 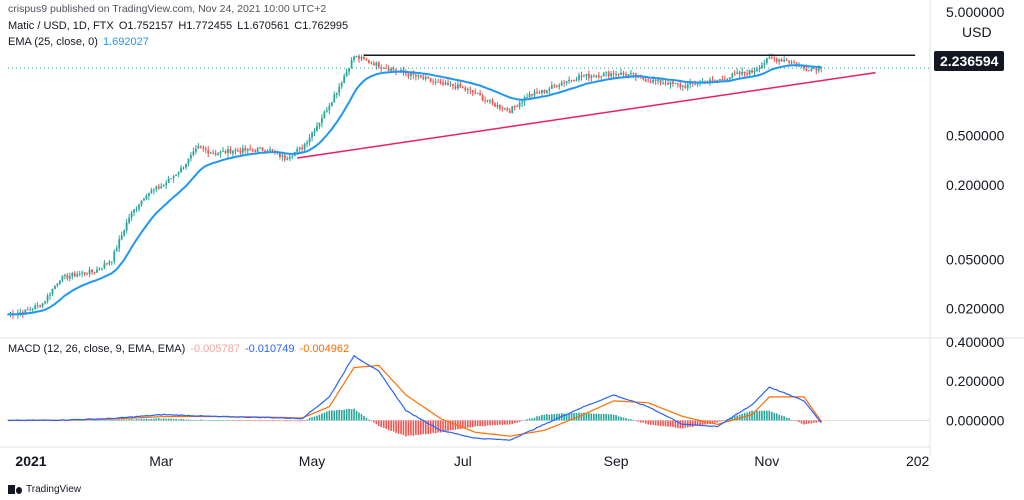 I want to click on macd-label: MACD (12, 26, close, 9, EMA, EMA), so click(x=97, y=349).